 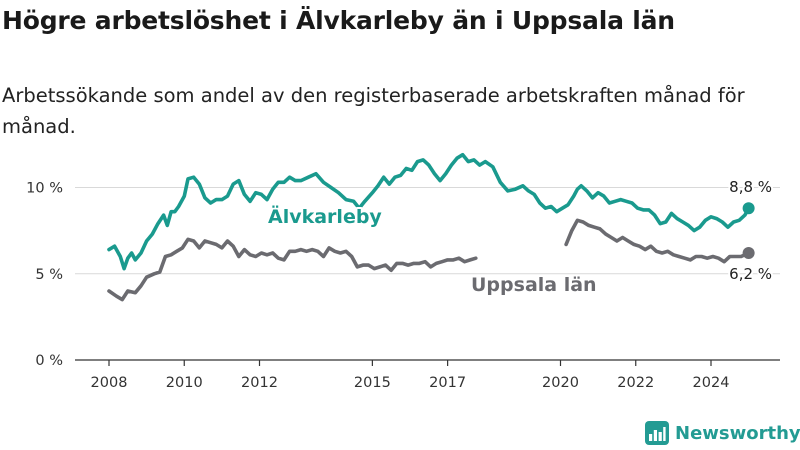 I want to click on x-tick-label: 2015, so click(x=372, y=383).